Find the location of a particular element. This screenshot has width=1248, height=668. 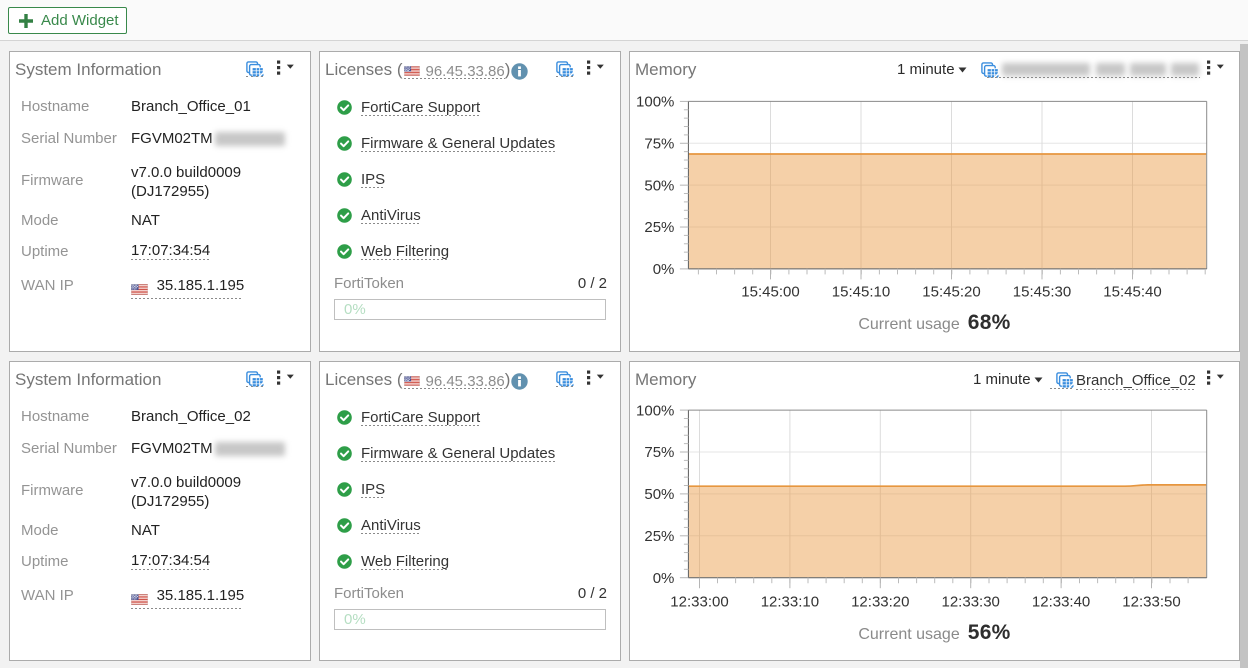

svg-text: 15:45:30 is located at coordinates (1042, 292).